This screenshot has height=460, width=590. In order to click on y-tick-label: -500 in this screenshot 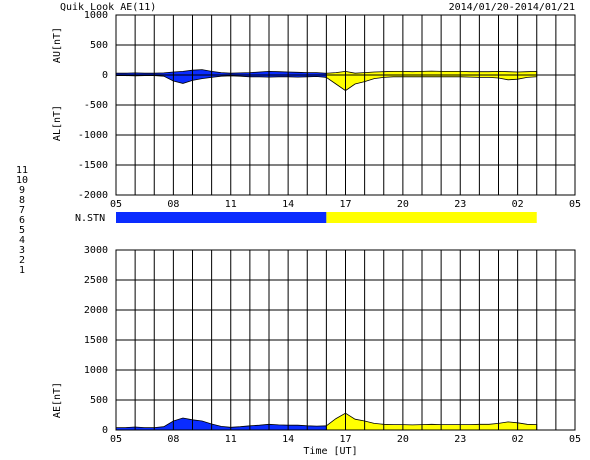, I will do `click(96, 105)`.